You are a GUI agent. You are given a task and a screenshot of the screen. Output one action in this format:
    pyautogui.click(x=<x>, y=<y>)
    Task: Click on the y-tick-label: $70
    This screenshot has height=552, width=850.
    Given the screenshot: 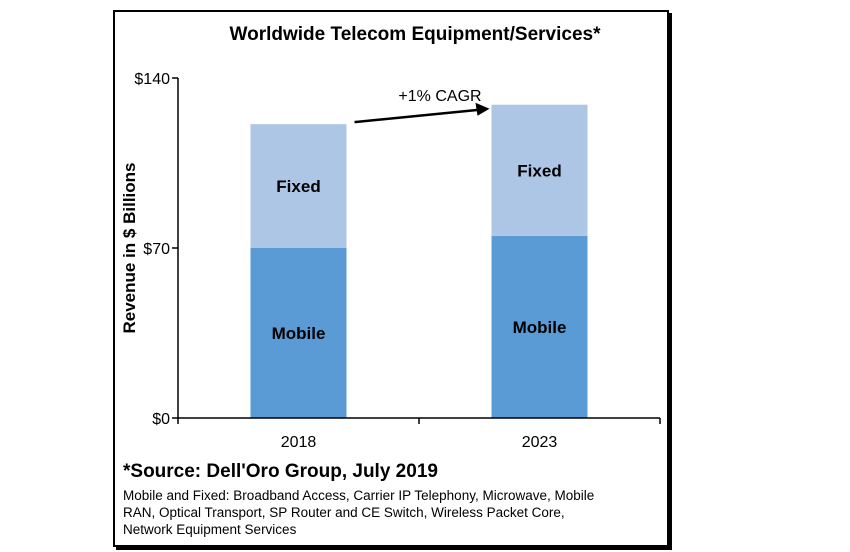 What is the action you would take?
    pyautogui.click(x=156, y=249)
    